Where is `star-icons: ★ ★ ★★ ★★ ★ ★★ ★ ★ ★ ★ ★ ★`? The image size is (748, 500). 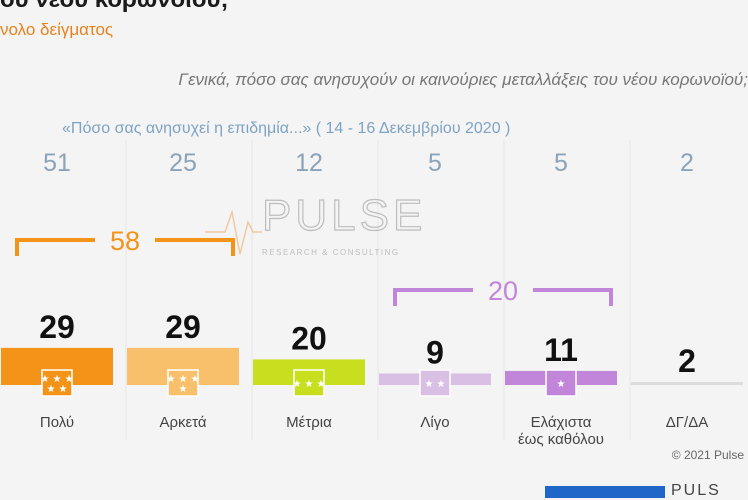 star-icons: ★ ★ ★★ ★★ ★ ★★ ★ ★ ★ ★ ★ ★ is located at coordinates (309, 383).